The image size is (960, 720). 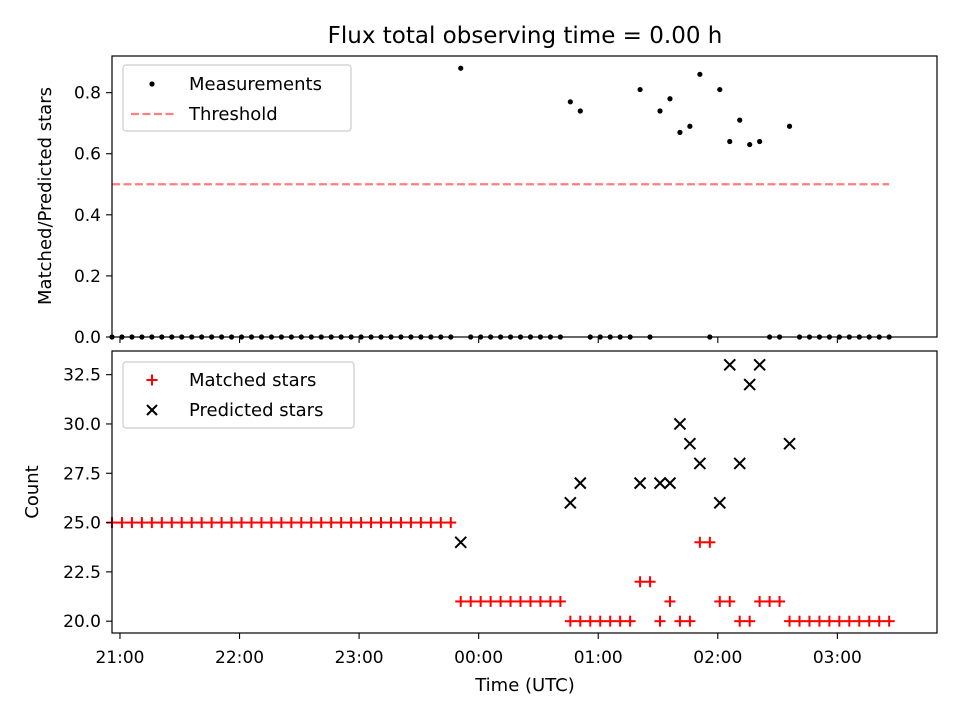 What do you see at coordinates (82, 425) in the screenshot?
I see `y-tick-label: 30.0` at bounding box center [82, 425].